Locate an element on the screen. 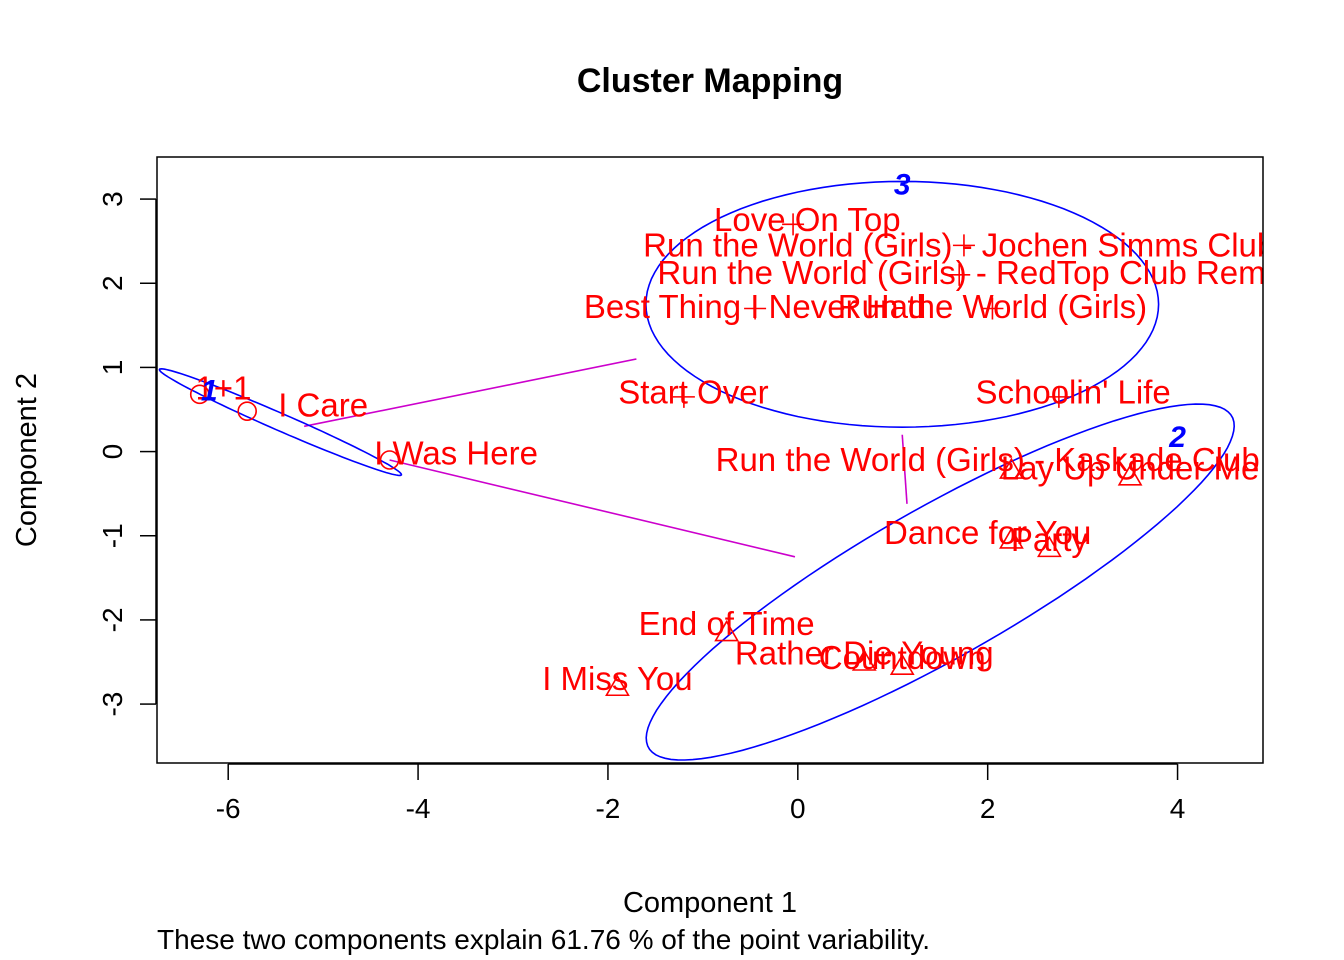 The width and height of the screenshot is (1344, 960). cluster-number-label: 1 is located at coordinates (209, 390).